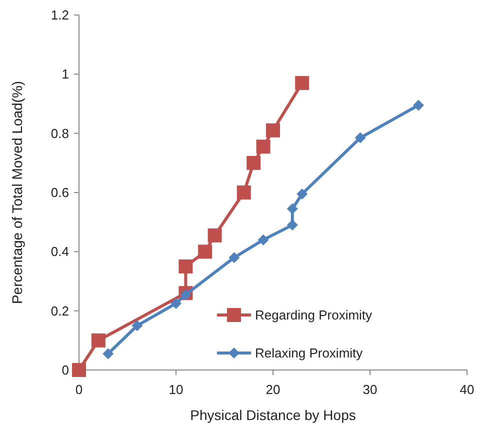  What do you see at coordinates (467, 389) in the screenshot?
I see `x-tick-label: 40` at bounding box center [467, 389].